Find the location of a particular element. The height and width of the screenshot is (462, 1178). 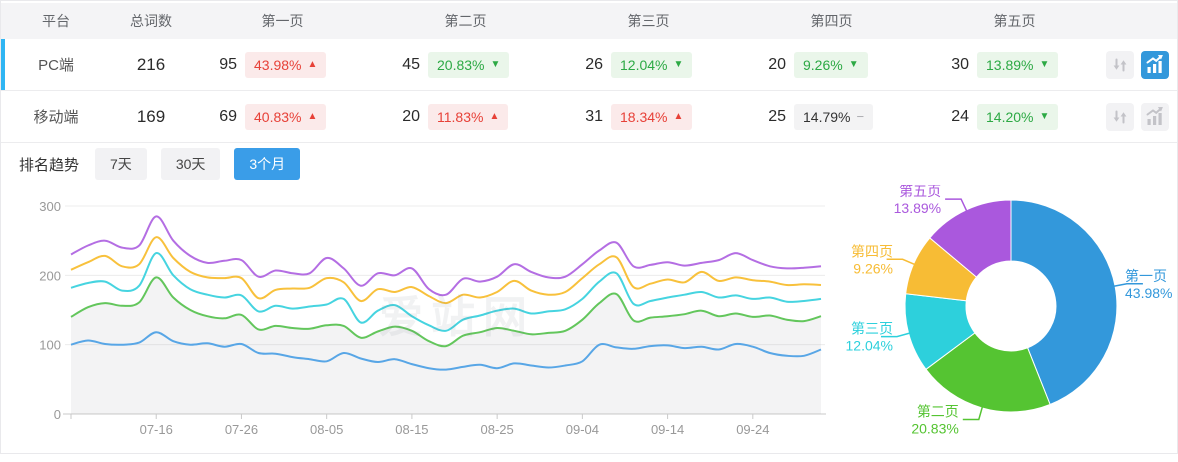

header-platform: 平台 is located at coordinates (56, 21).